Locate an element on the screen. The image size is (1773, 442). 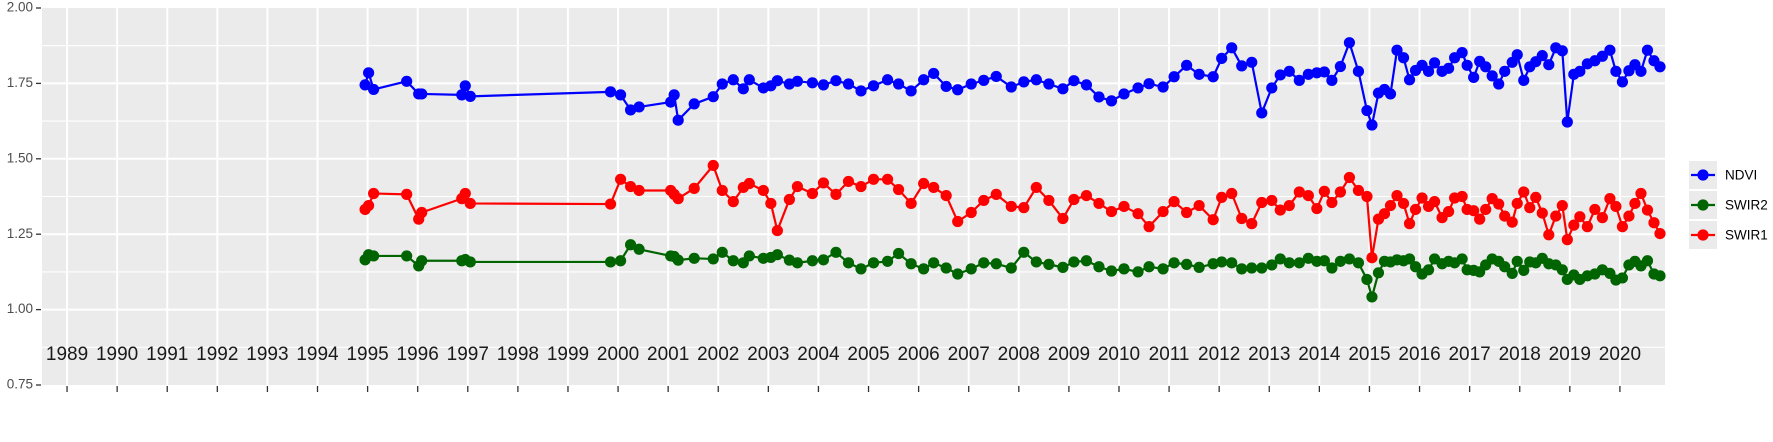
legend-label: SWIR2 is located at coordinates (1746, 205).